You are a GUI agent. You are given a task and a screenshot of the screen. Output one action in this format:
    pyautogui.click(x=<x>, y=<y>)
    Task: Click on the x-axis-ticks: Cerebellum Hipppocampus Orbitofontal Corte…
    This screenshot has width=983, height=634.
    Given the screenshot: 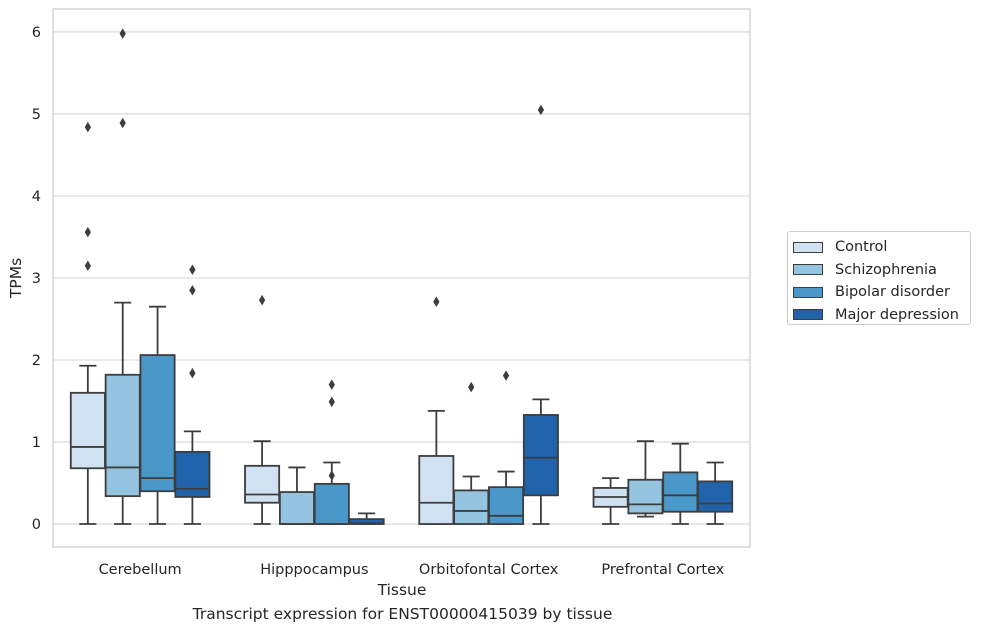 What is the action you would take?
    pyautogui.click(x=412, y=570)
    